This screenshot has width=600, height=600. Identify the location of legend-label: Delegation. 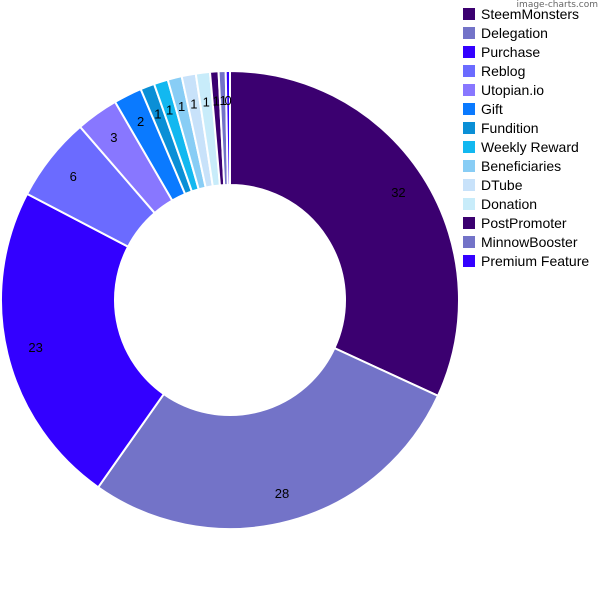
(514, 32).